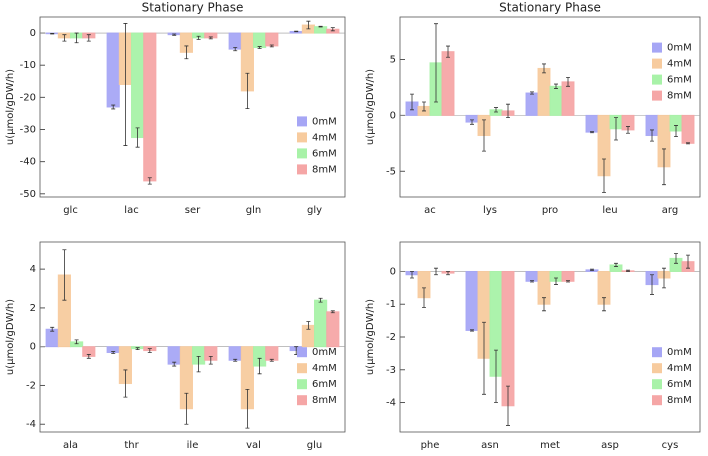 This screenshot has height=456, width=708. I want to click on y-tick-label: 2, so click(33, 308).